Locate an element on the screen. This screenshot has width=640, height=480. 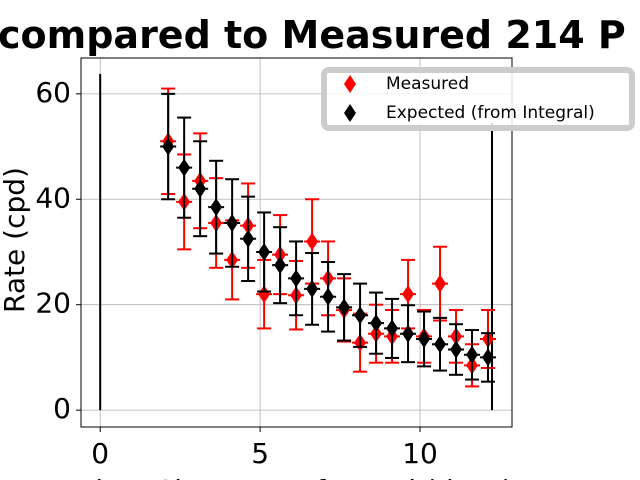
chart-title: compared to Measured 214 P is located at coordinates (313, 35).